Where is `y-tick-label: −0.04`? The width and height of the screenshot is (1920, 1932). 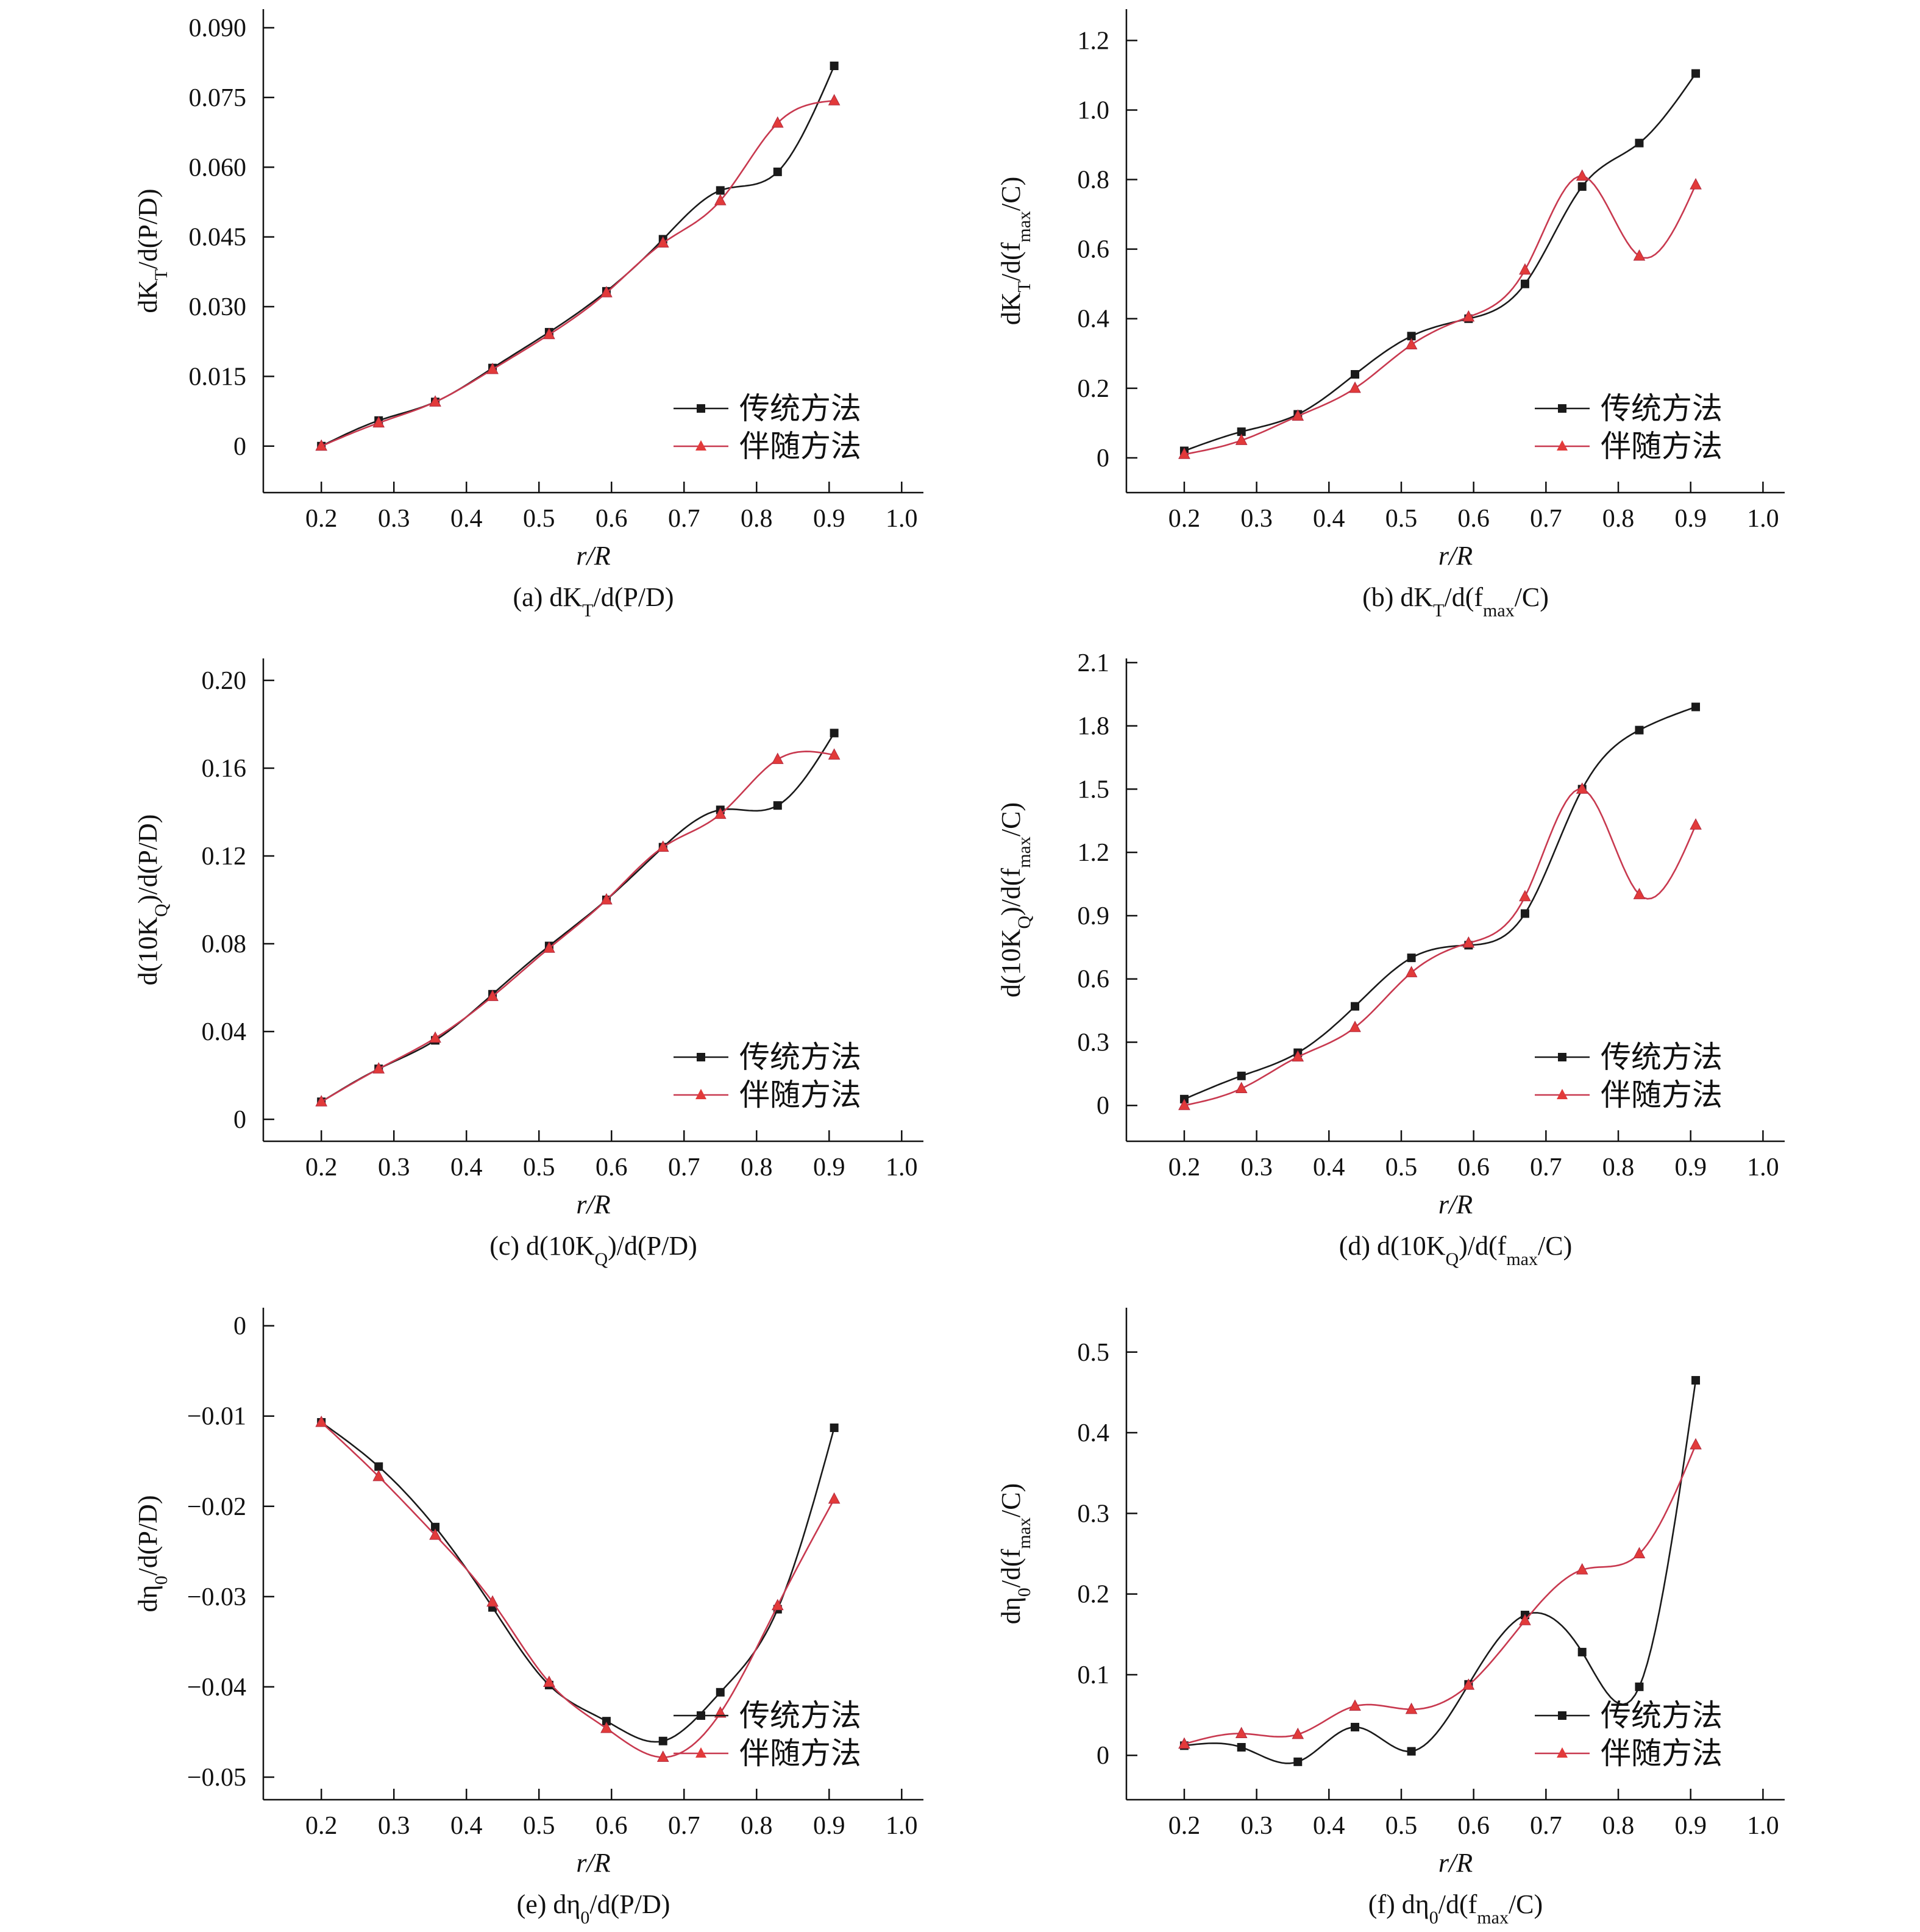 y-tick-label: −0.04 is located at coordinates (217, 1688).